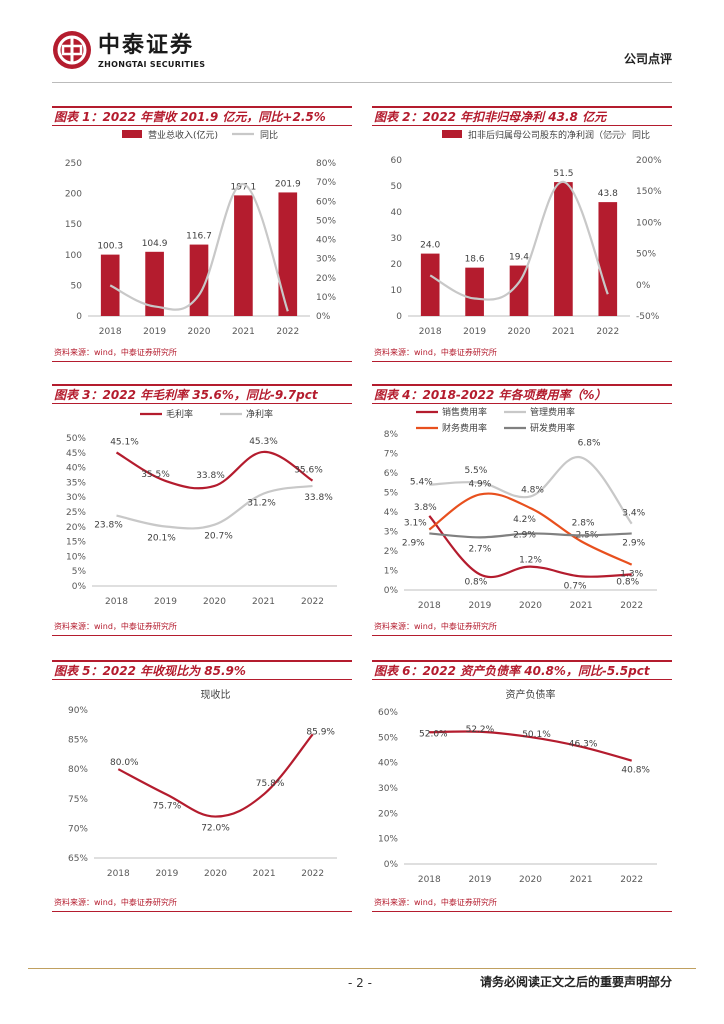 The width and height of the screenshot is (724, 1024). Describe the element at coordinates (215, 829) in the screenshot. I see `data-label: 72.0%` at that location.